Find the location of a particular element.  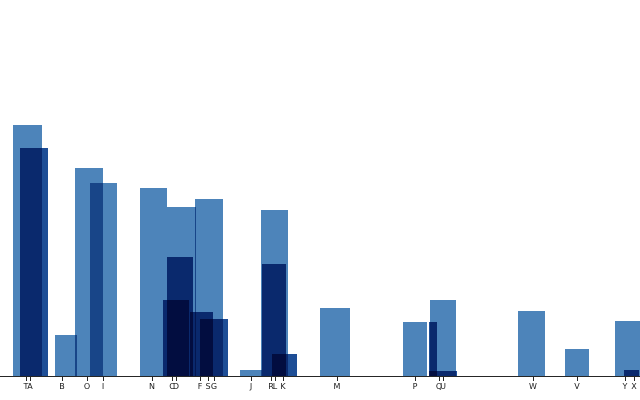

x-tick-label: Q is located at coordinates (439, 386).